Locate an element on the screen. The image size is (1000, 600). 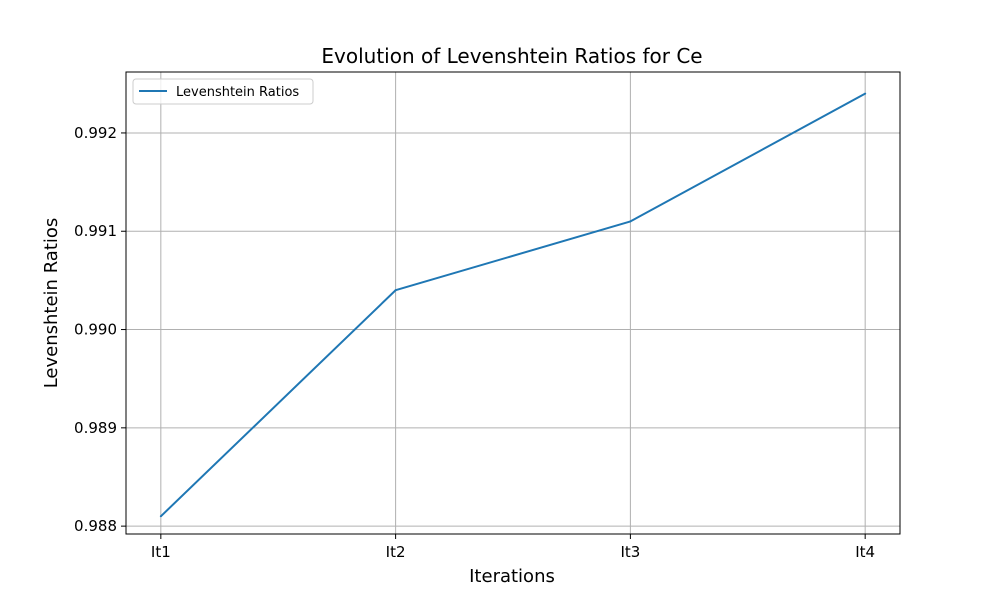
x-tick-label: It2 is located at coordinates (396, 552).